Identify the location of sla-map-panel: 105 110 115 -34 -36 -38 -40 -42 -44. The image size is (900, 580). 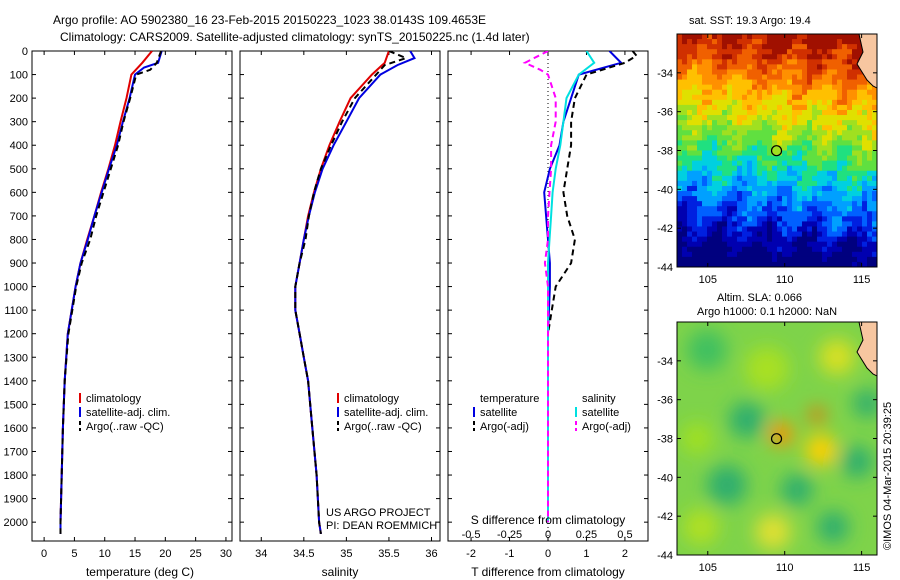
(767, 447).